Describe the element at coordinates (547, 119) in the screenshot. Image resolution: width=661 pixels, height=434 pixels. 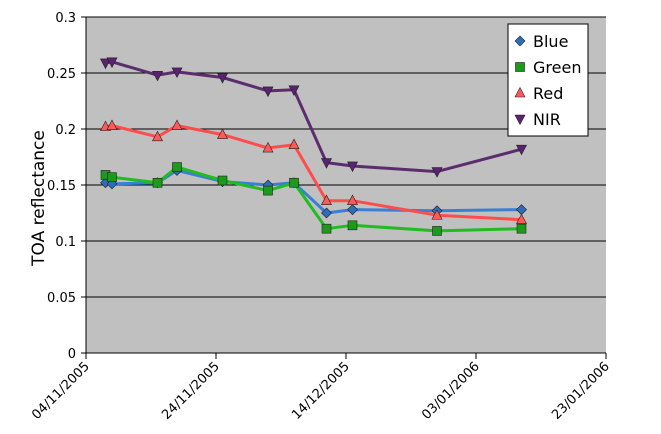
I see `legend-label: NIR` at that location.